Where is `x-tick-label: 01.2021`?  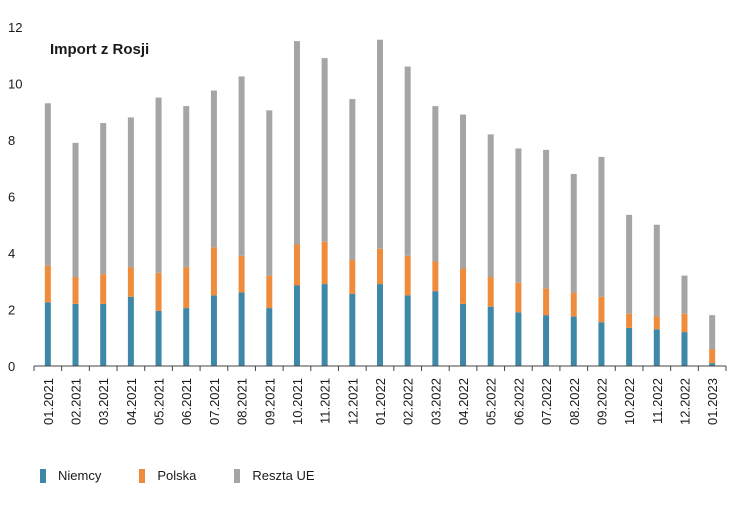
x-tick-label: 01.2021 is located at coordinates (48, 401).